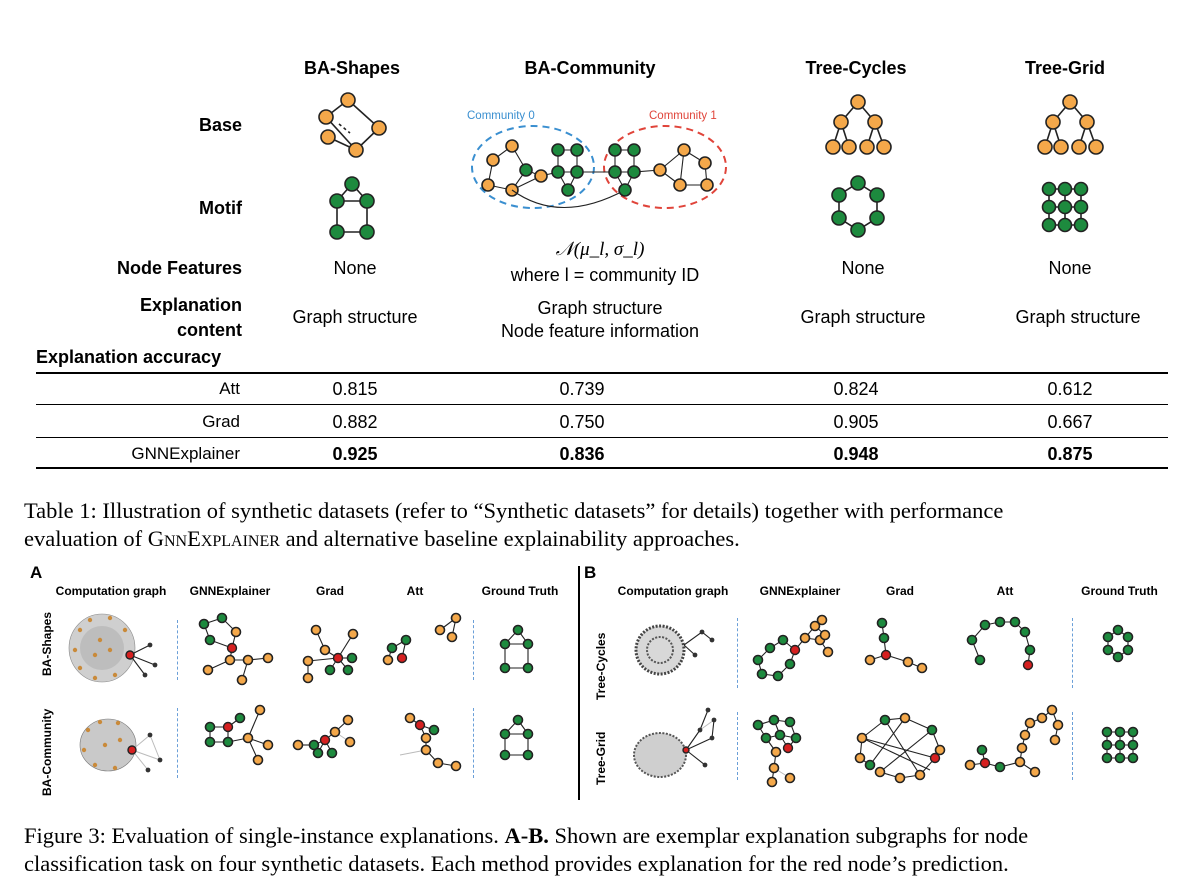 The image size is (1186, 896). What do you see at coordinates (422, 639) in the screenshot?
I see `a-ba-shapes-att` at bounding box center [422, 639].